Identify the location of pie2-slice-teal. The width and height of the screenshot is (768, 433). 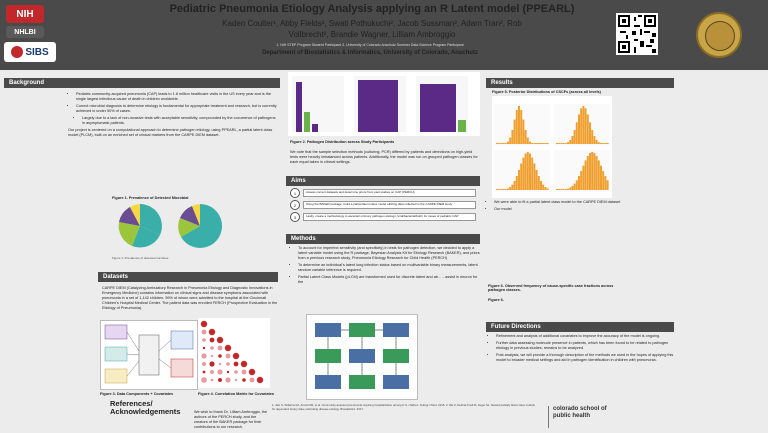
(202, 225).